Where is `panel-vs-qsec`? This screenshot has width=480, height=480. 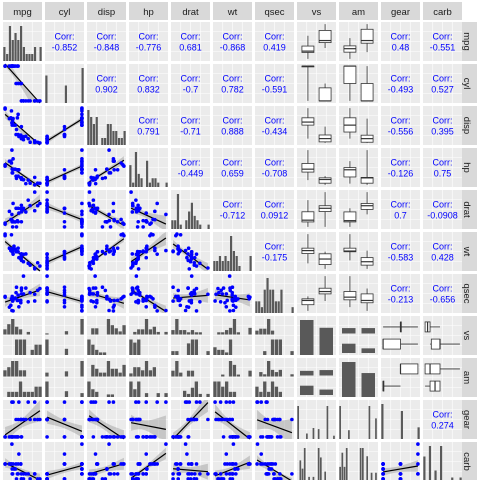
panel-vs-qsec is located at coordinates (274, 335).